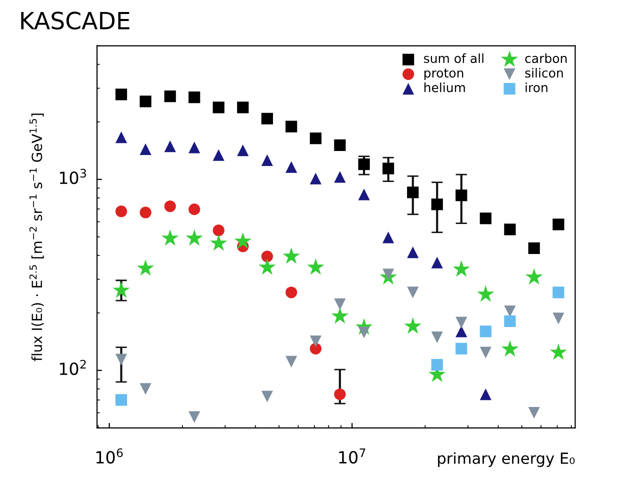 This screenshot has height=504, width=630. I want to click on y-tick-label: 10$^{2}$, so click(73, 368).